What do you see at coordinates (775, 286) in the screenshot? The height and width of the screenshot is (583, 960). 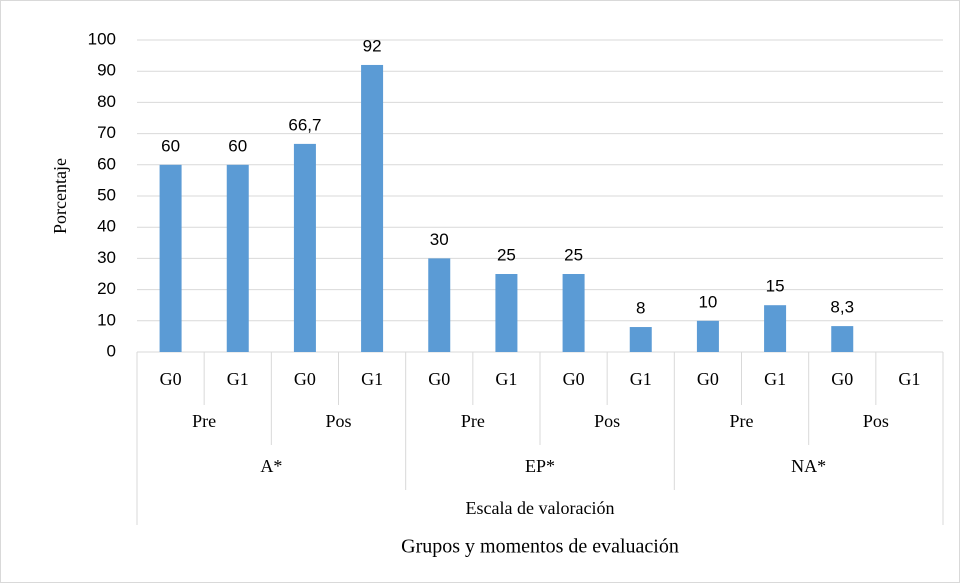 I see `data-label: 15` at bounding box center [775, 286].